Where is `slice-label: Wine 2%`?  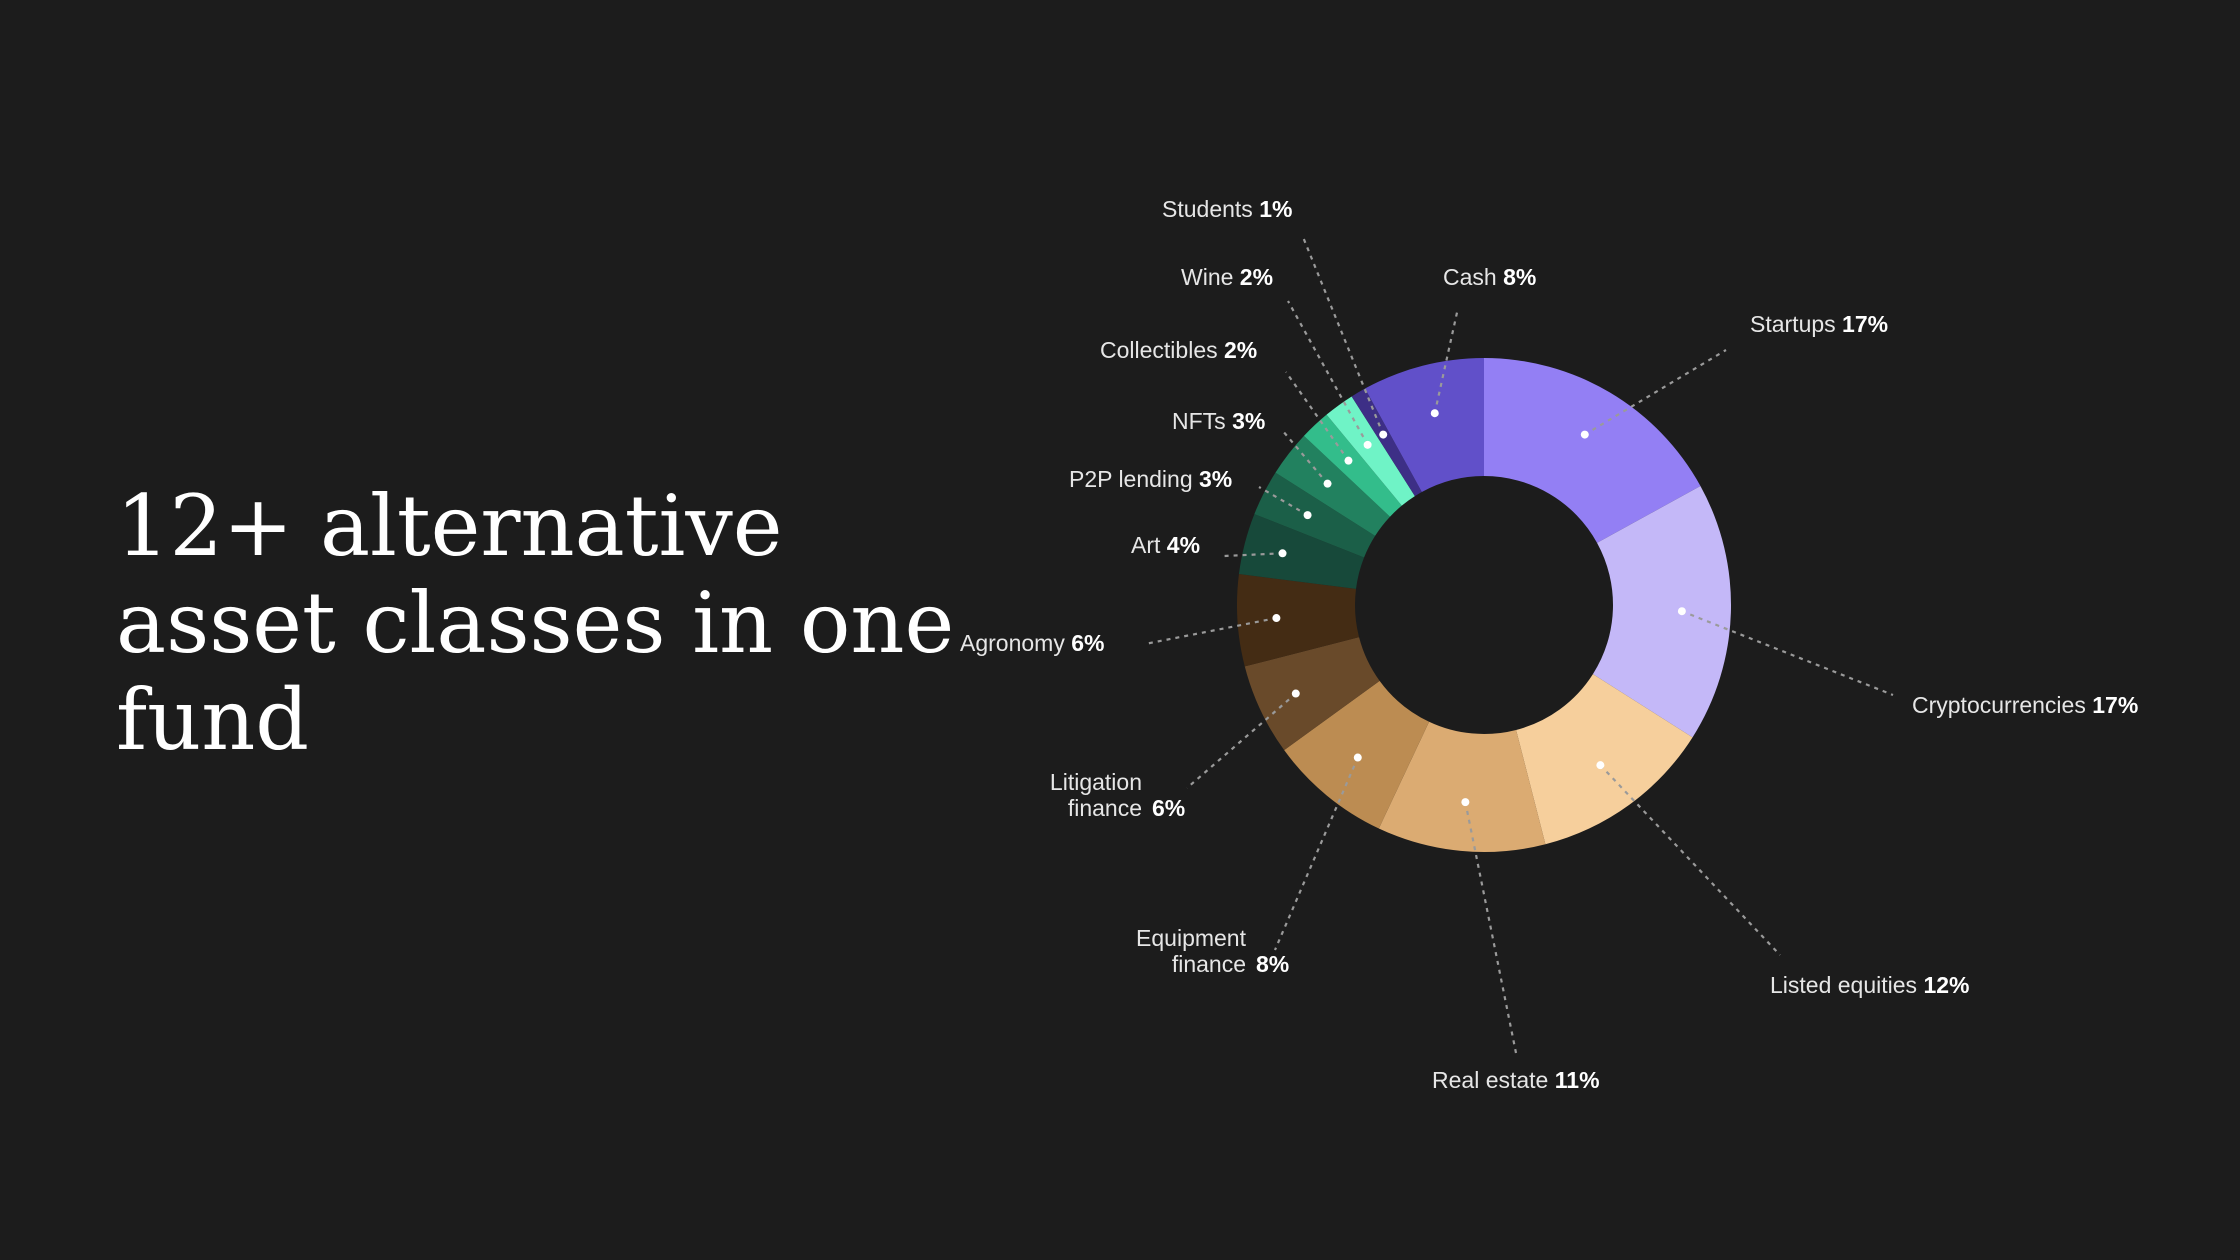 slice-label: Wine 2% is located at coordinates (1227, 277).